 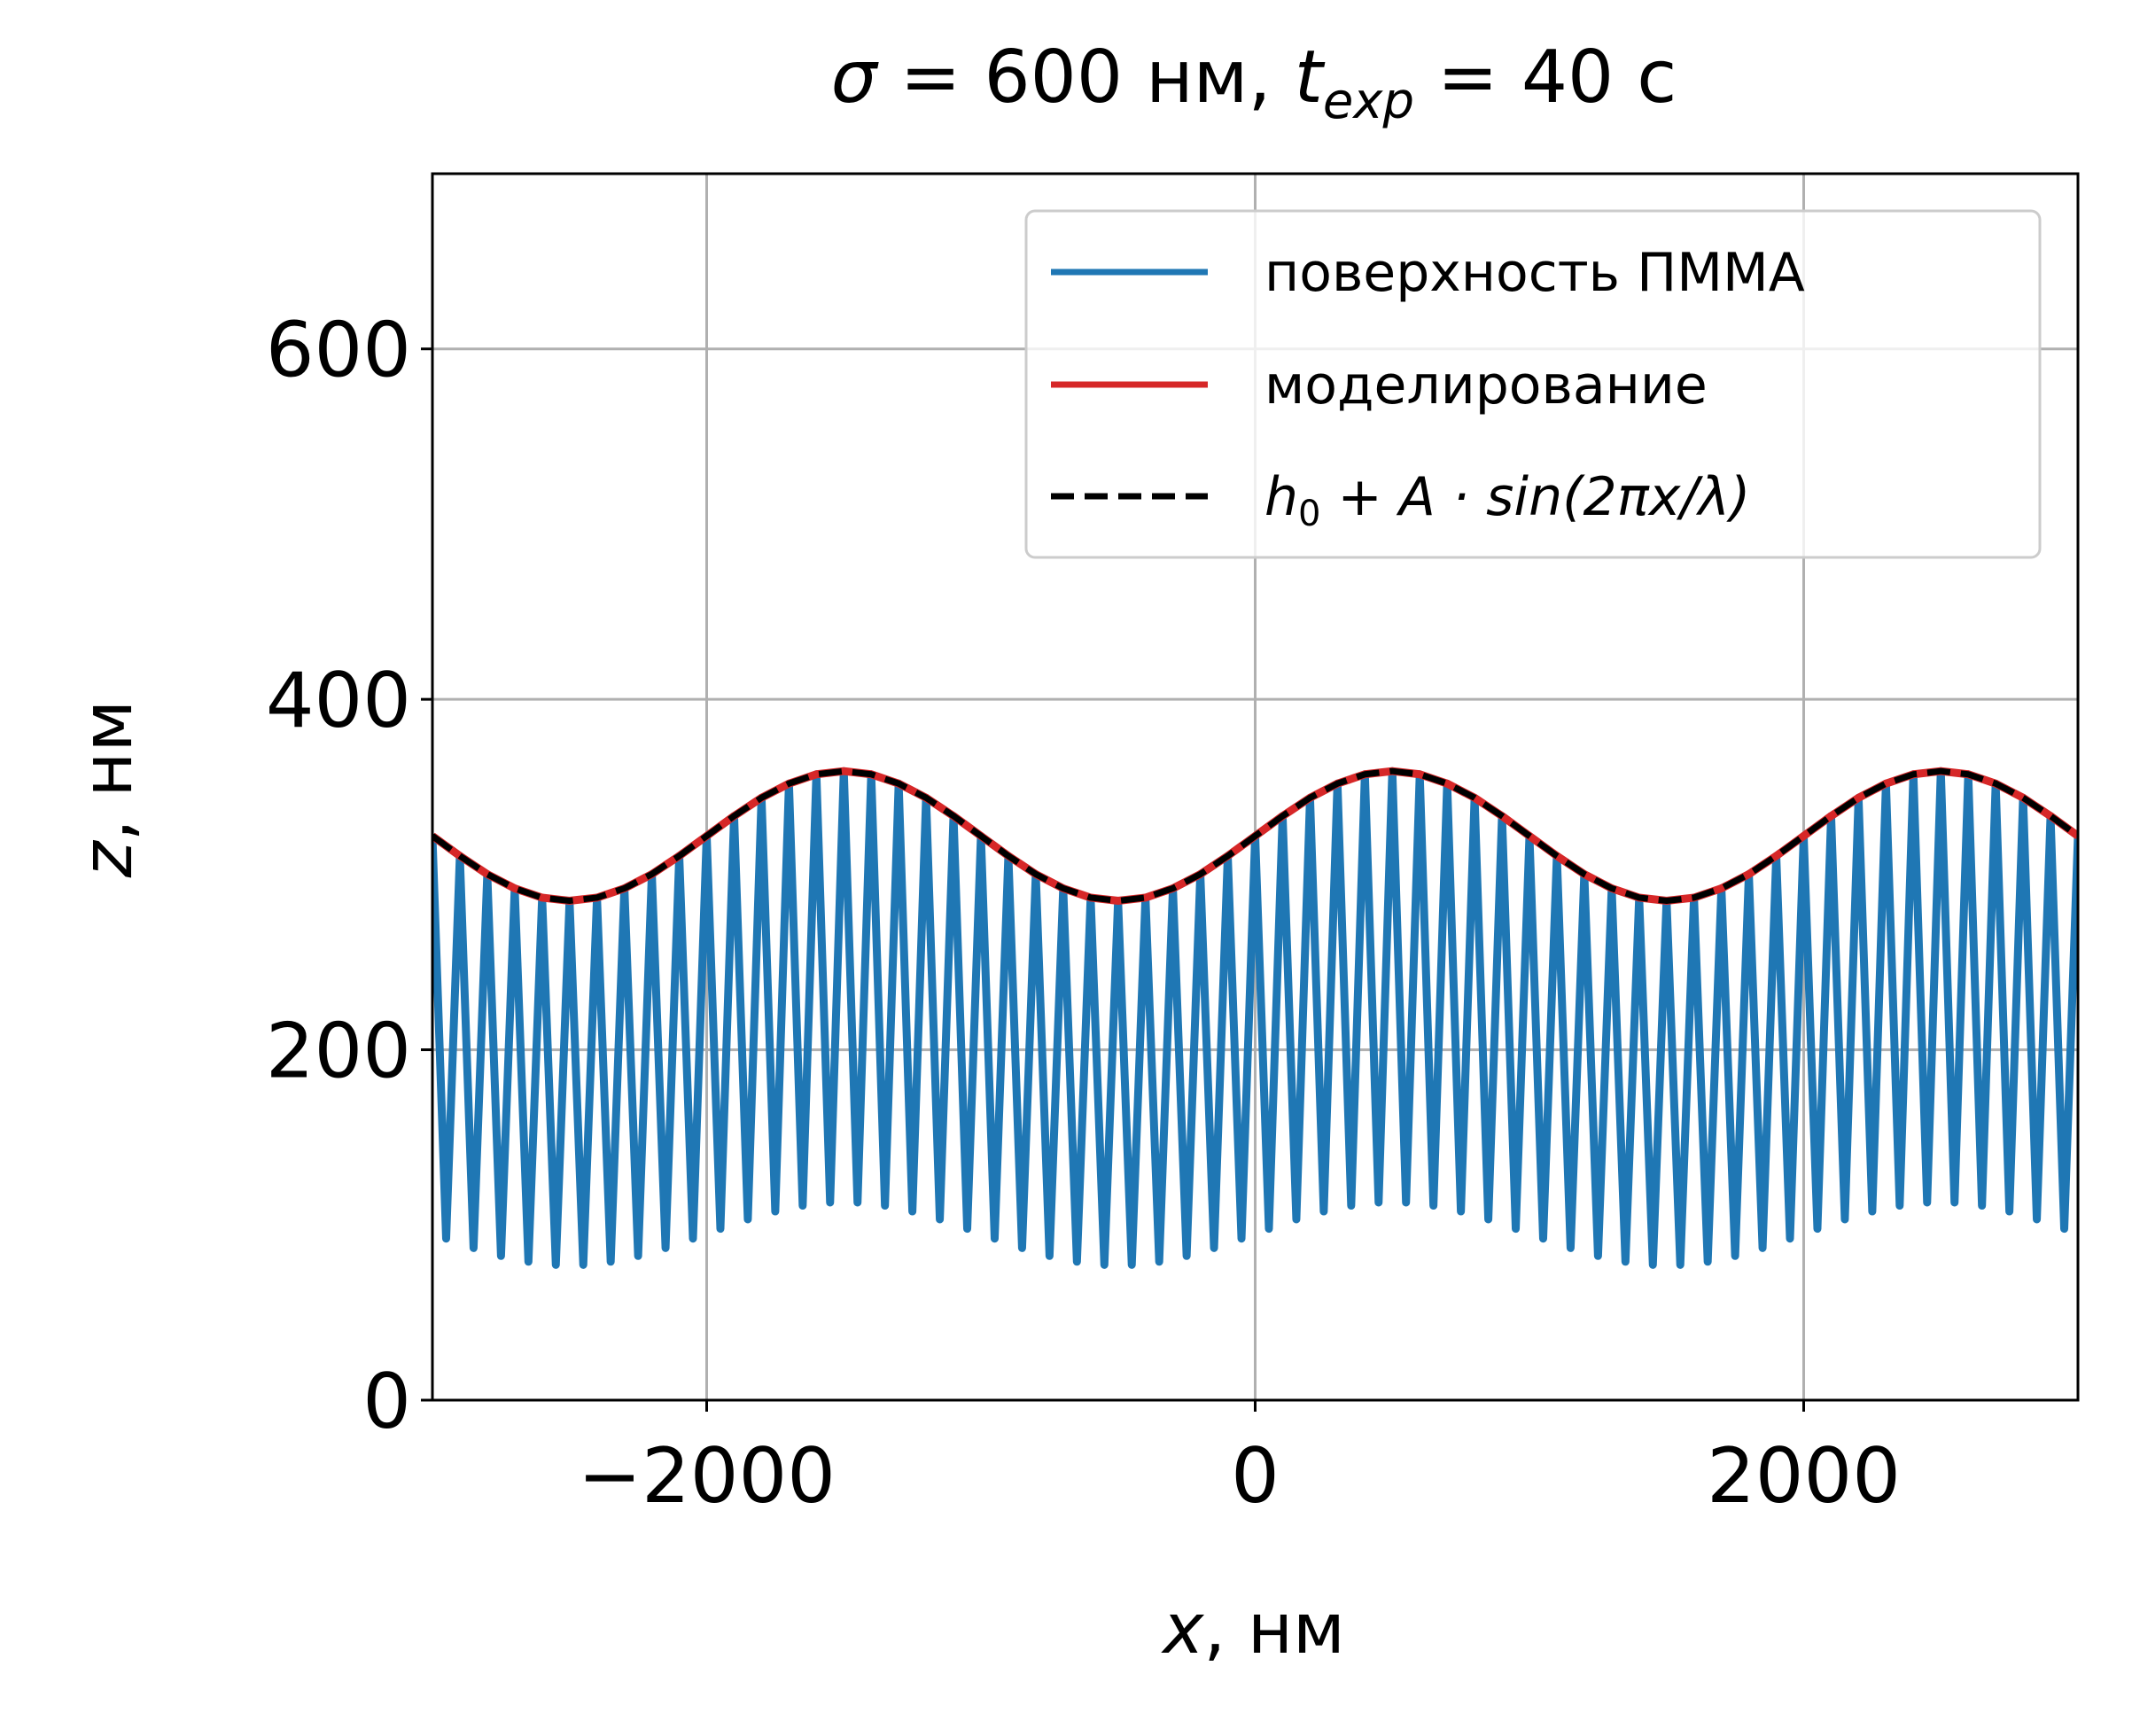 I want to click on legend-label: моделирование, so click(x=1486, y=385).